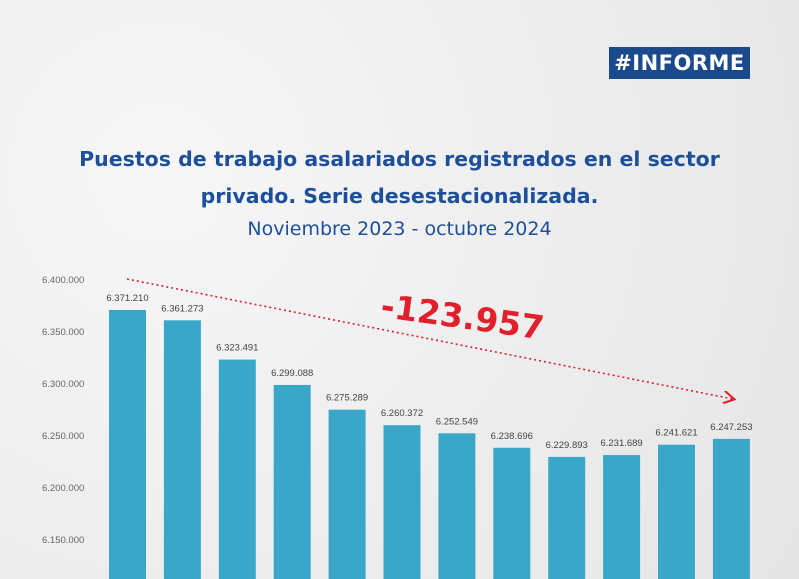 This screenshot has width=799, height=579. I want to click on y-tick-label: 6.150.000, so click(63, 540).